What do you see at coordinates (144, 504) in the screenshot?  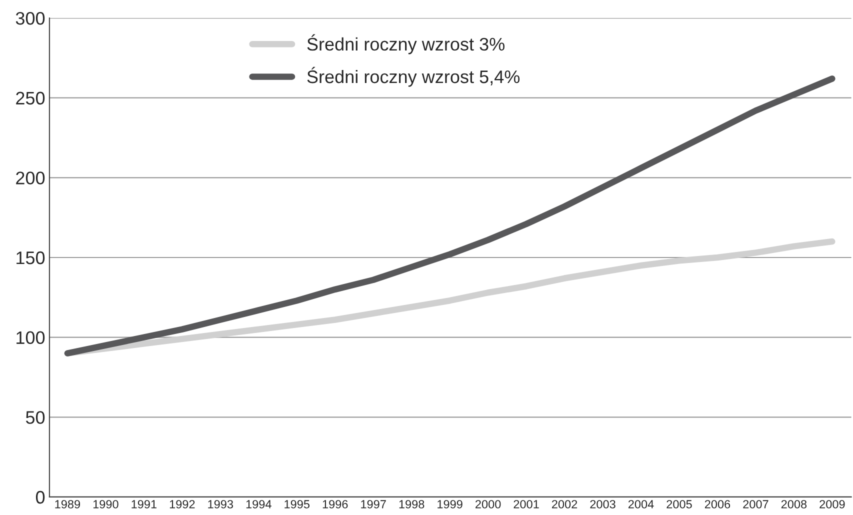 I see `x-tick-label: 1991` at bounding box center [144, 504].